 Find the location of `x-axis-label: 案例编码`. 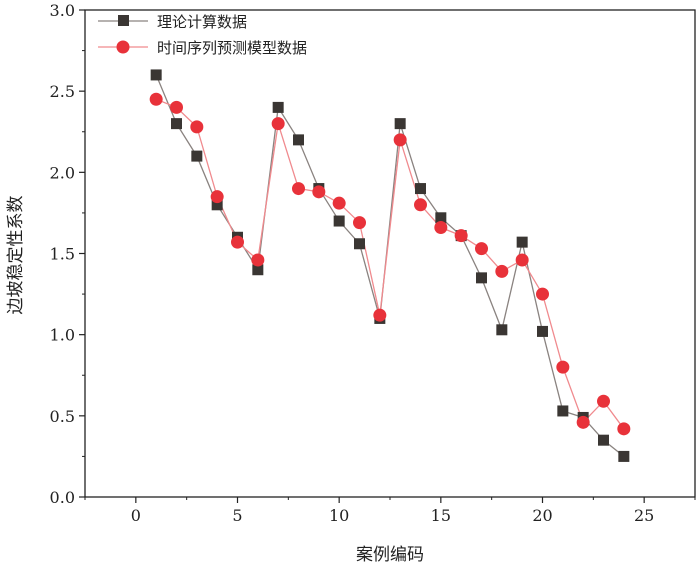

x-axis-label: 案例编码 is located at coordinates (390, 555).